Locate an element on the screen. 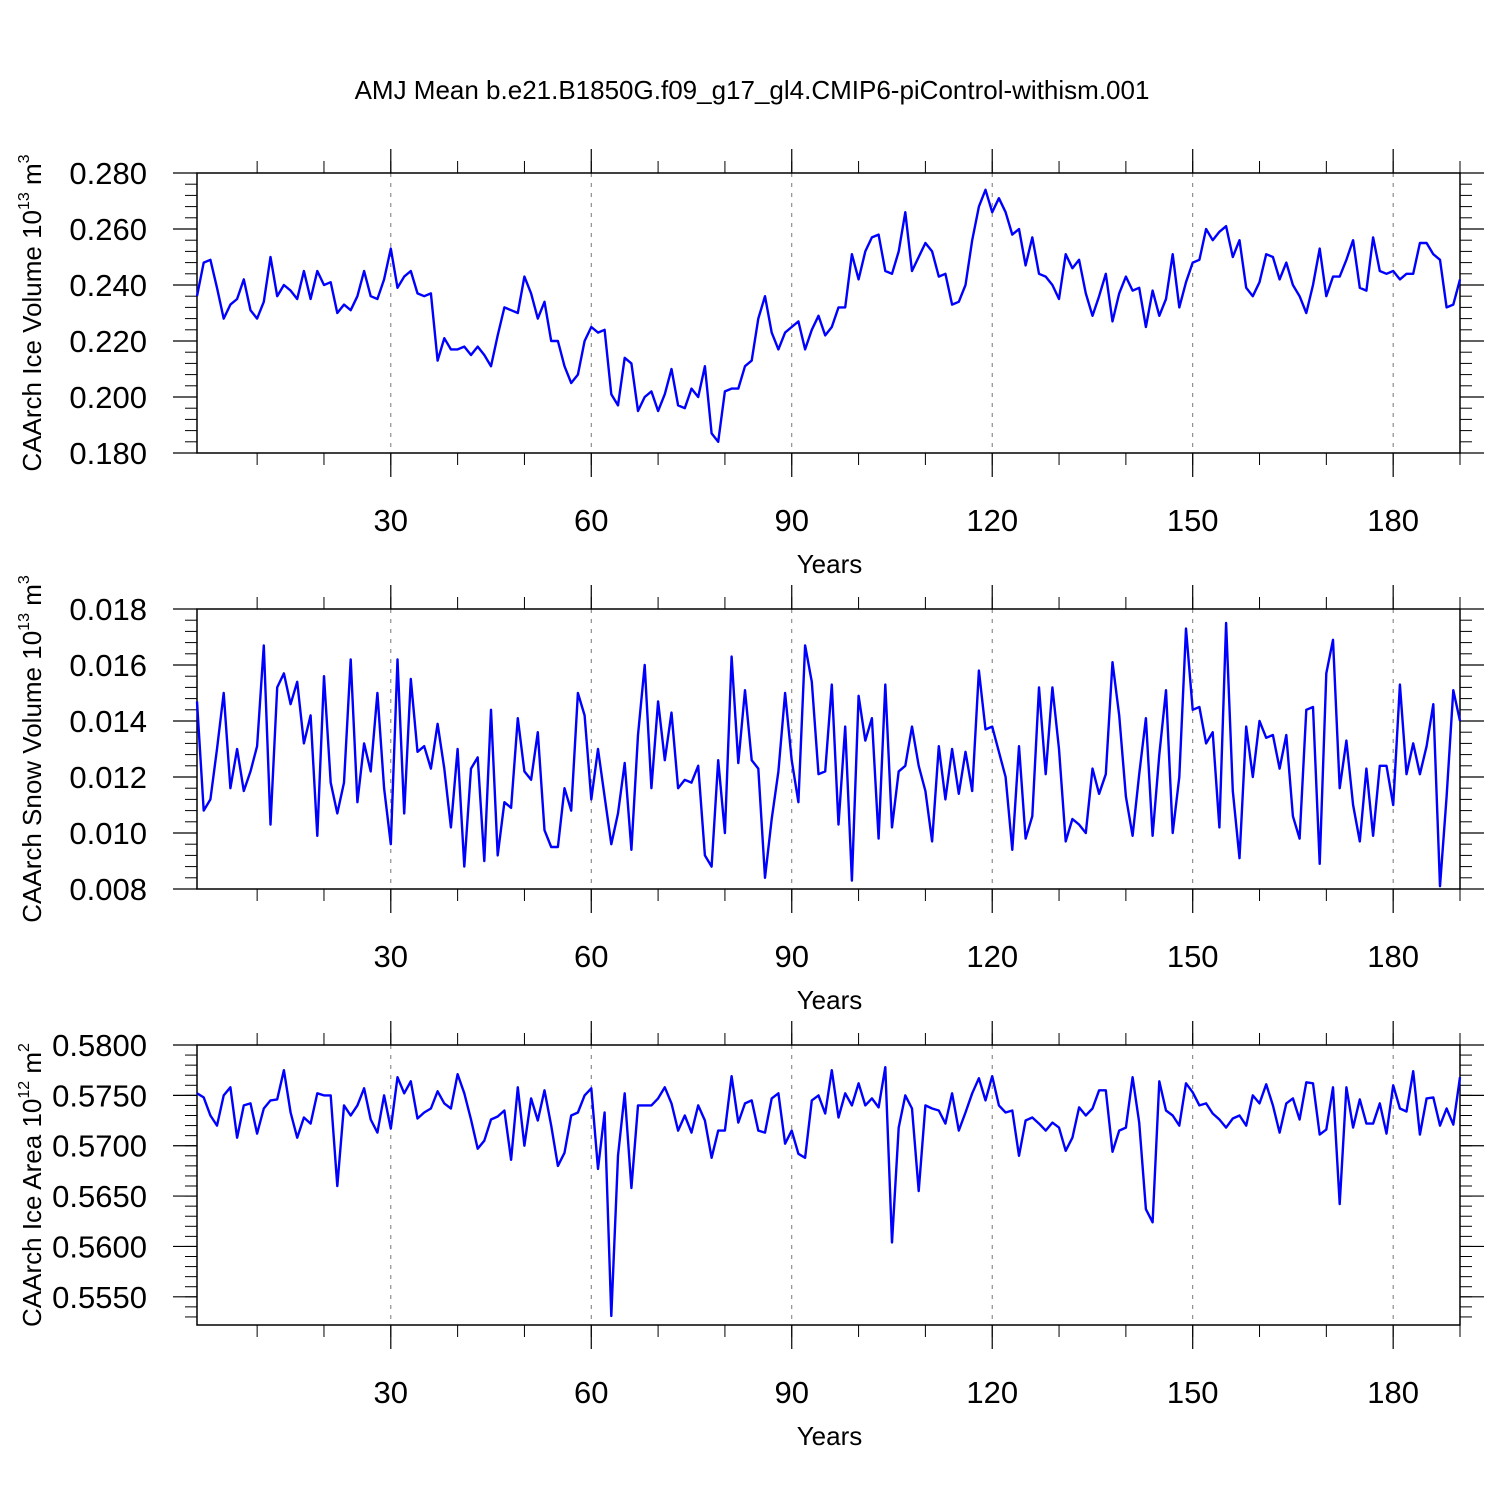 The width and height of the screenshot is (1500, 1500). y-tick-label: 0.5600 is located at coordinates (99, 1246).